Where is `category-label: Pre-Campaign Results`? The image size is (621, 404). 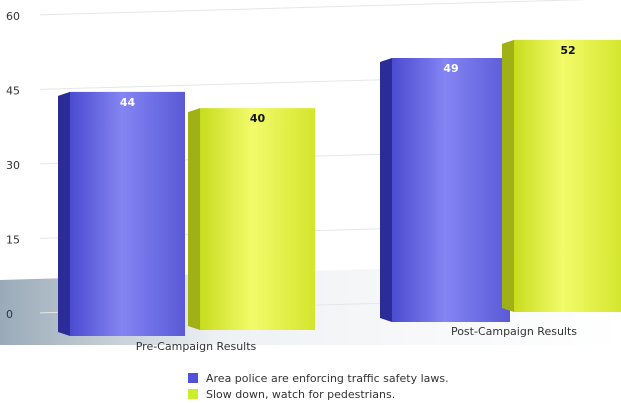
category-label: Pre-Campaign Results is located at coordinates (196, 346).